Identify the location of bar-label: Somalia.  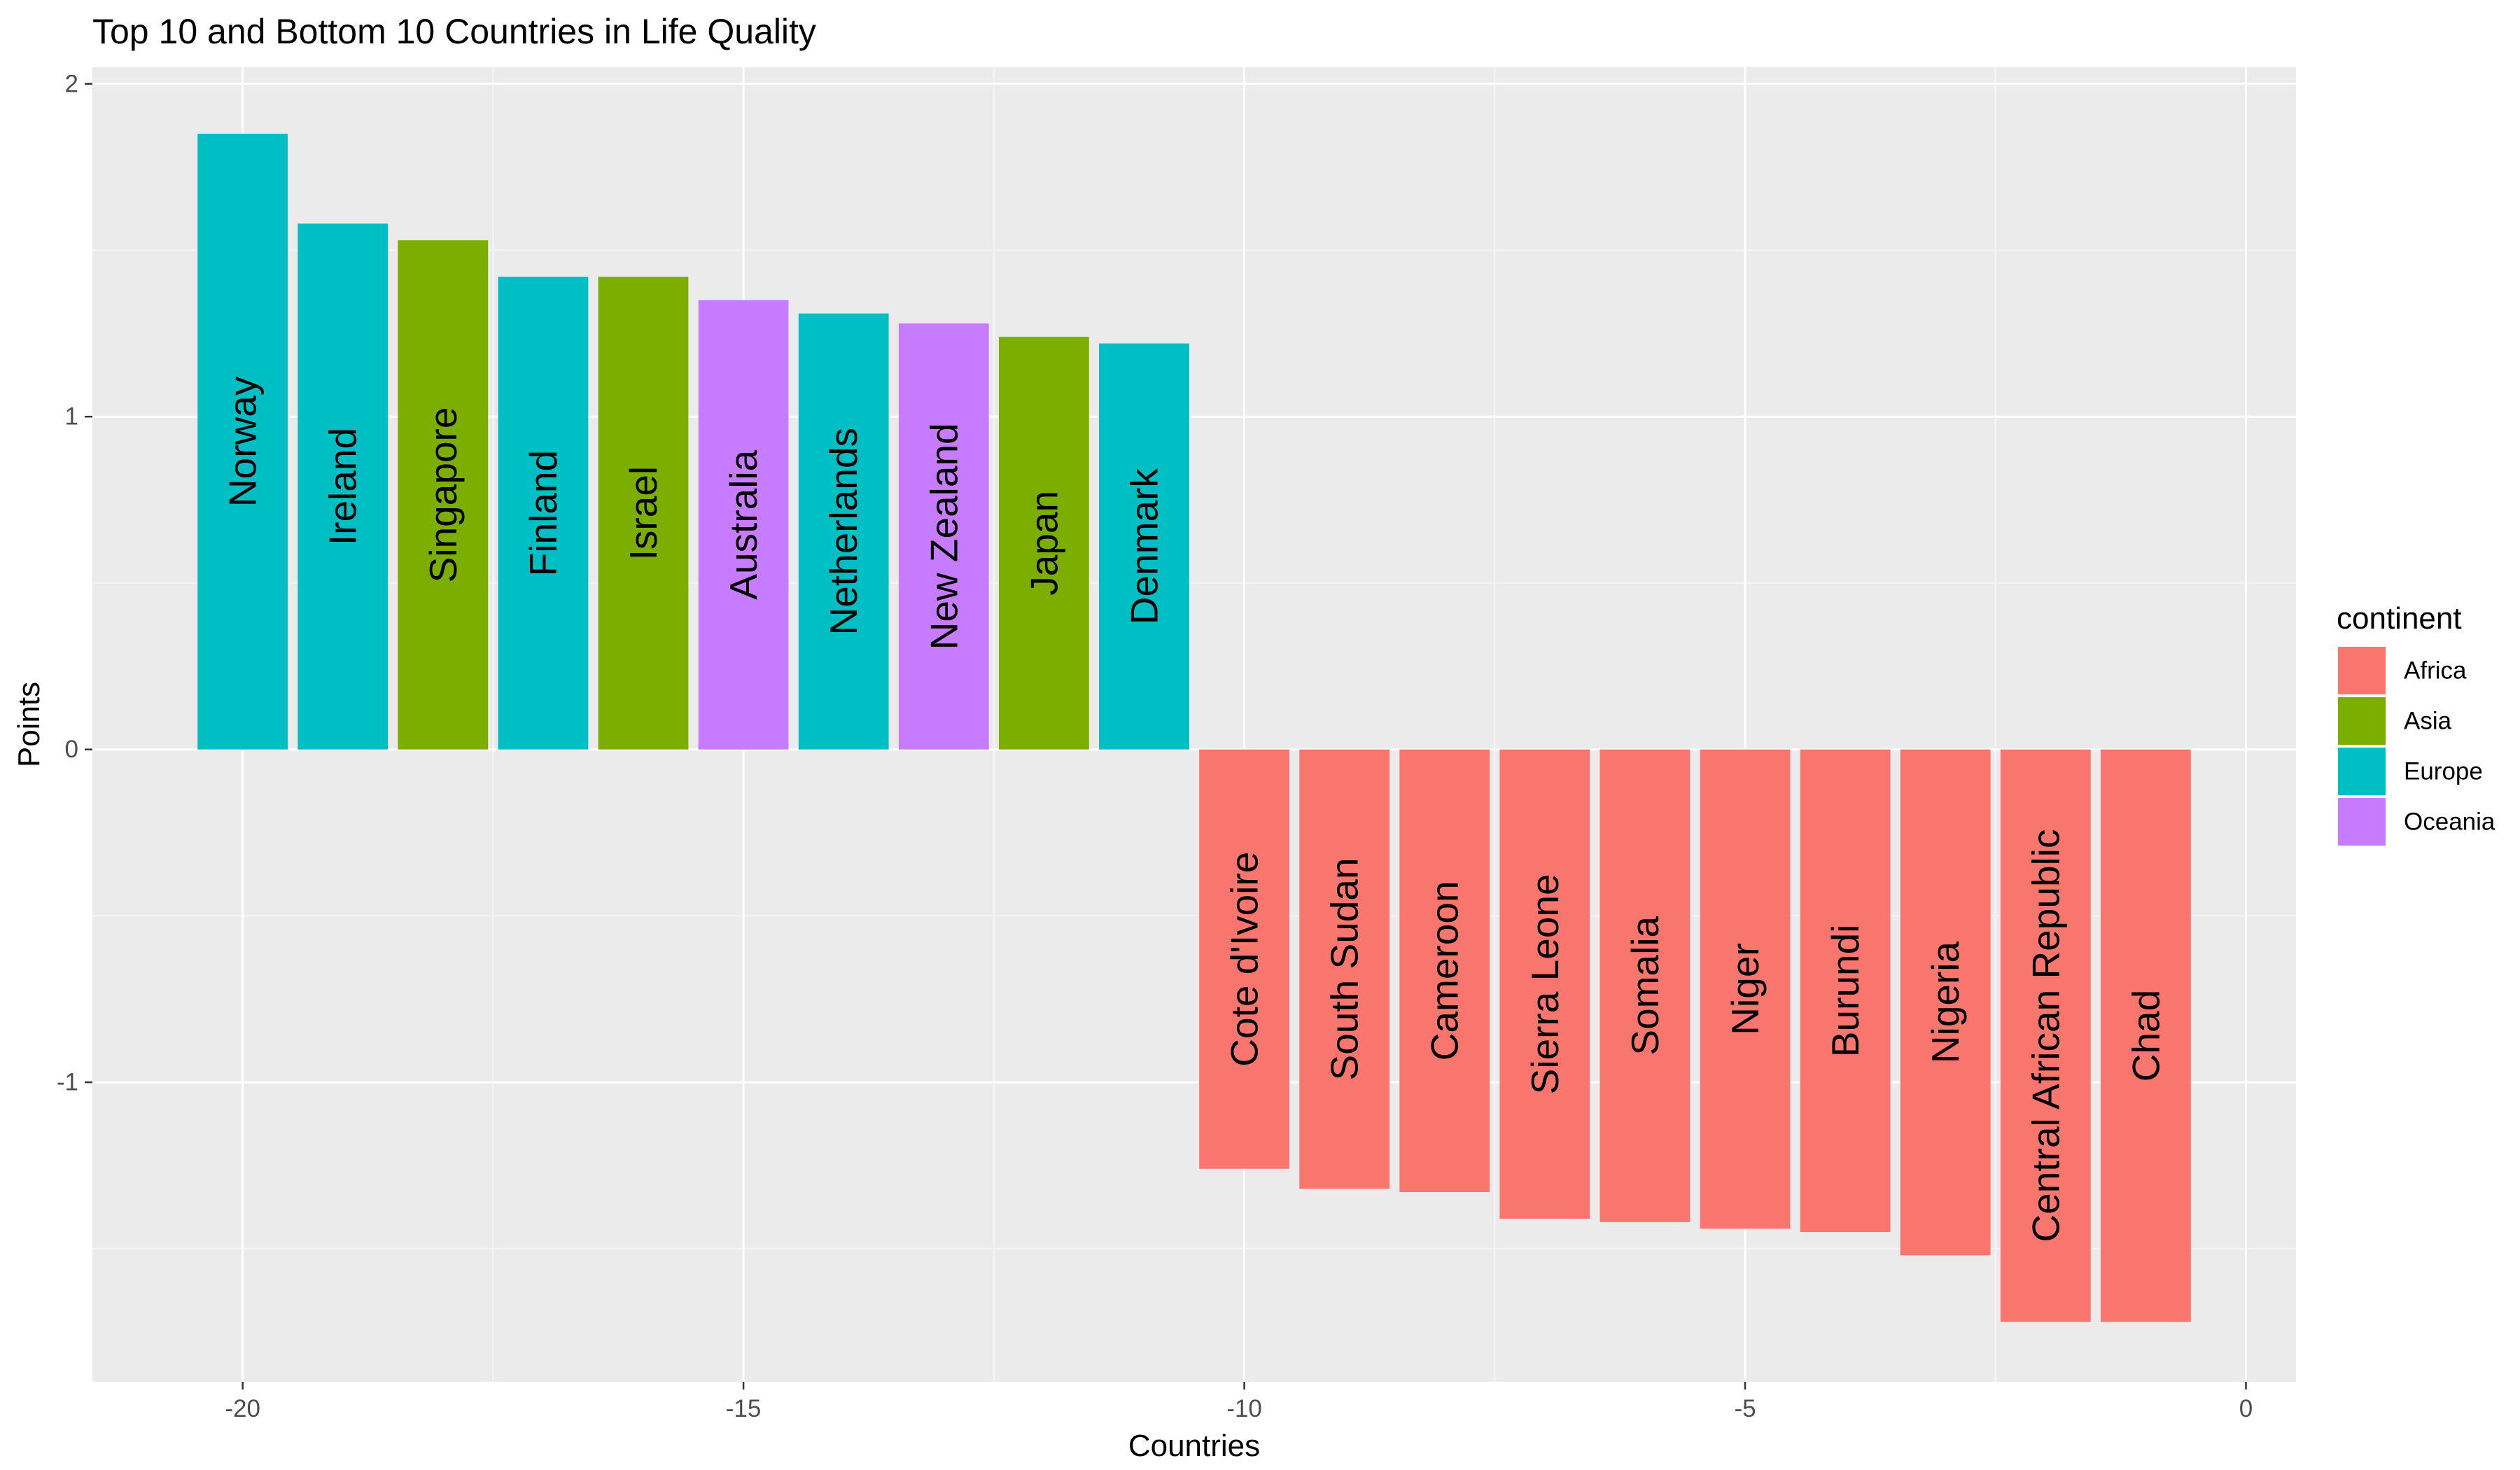
(1645, 985).